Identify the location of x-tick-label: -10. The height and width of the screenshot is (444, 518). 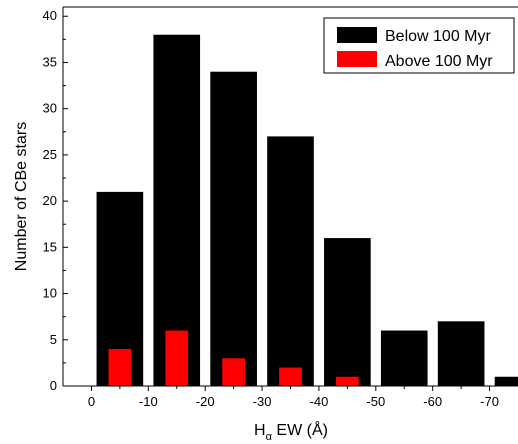
(148, 401).